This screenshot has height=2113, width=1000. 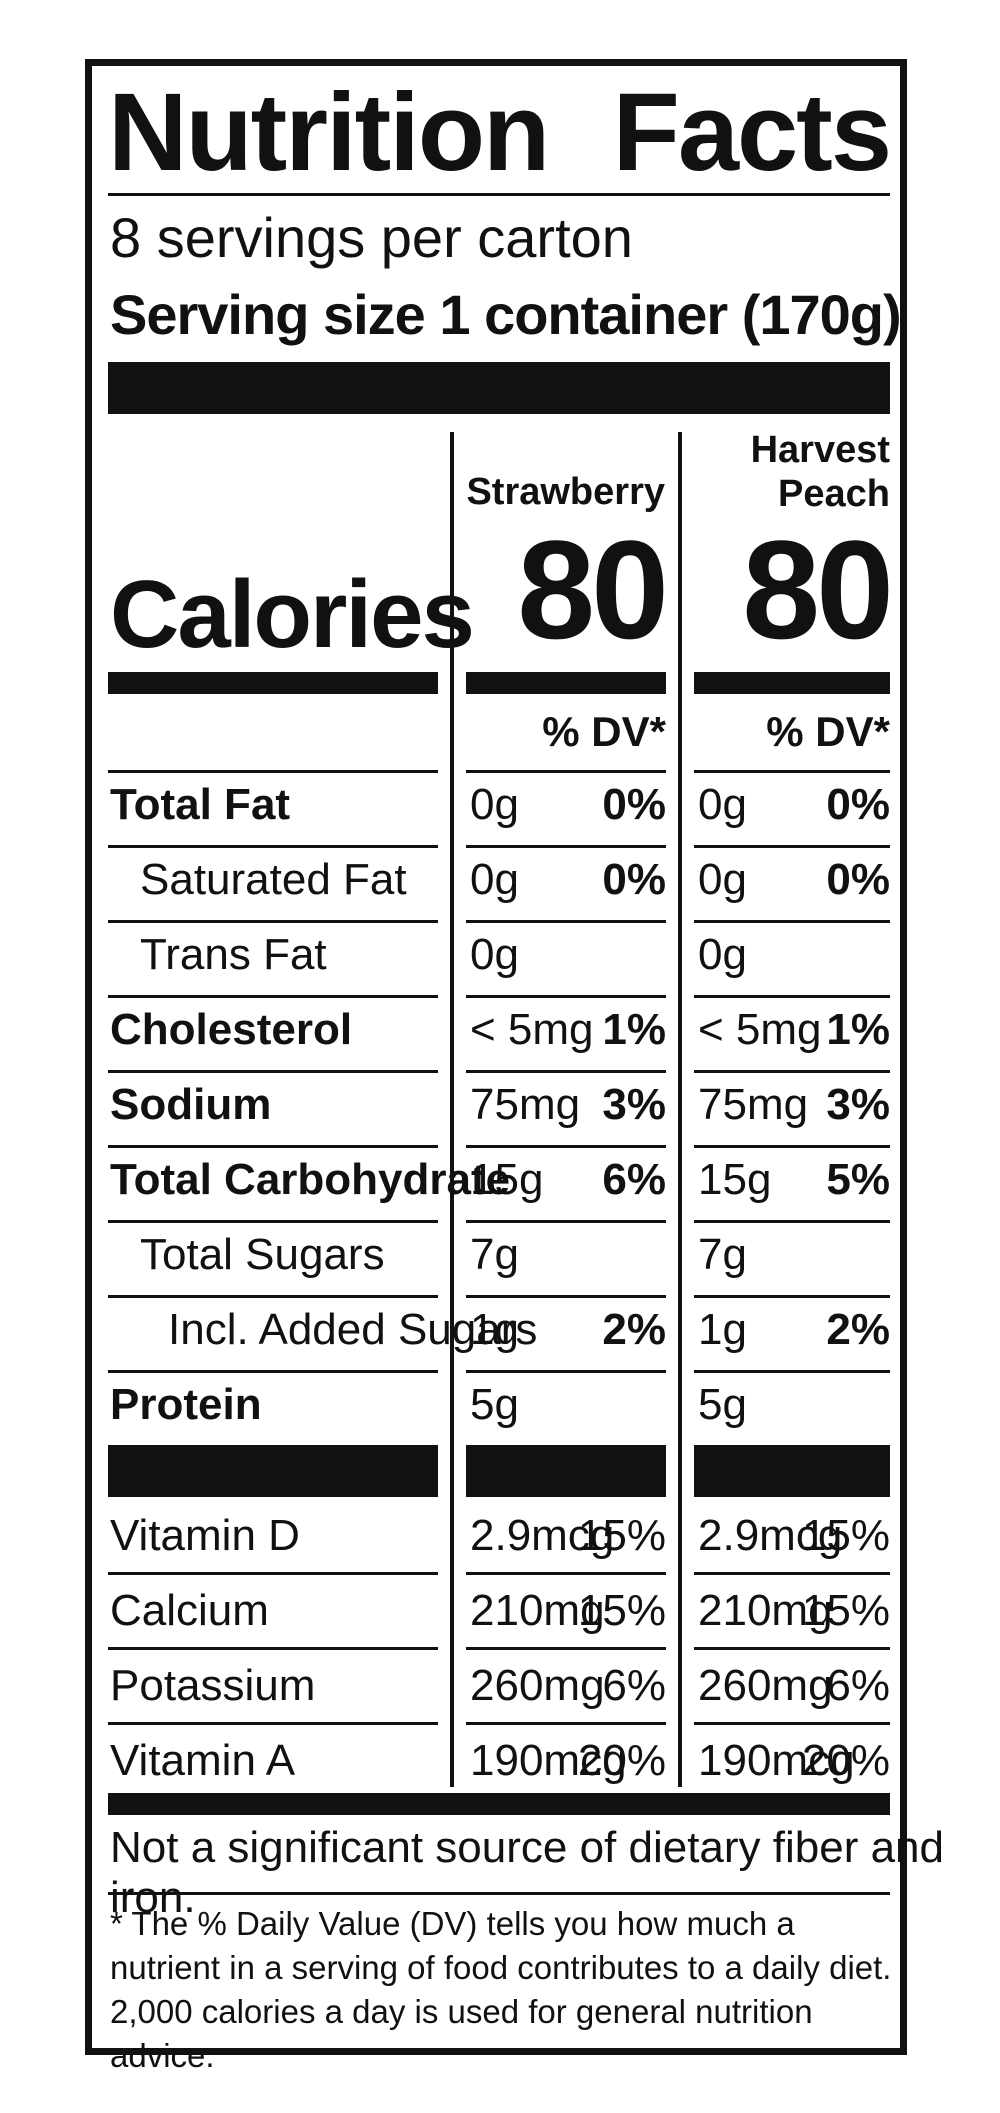 What do you see at coordinates (593, 589) in the screenshot?
I see `calories-strawberry: 80` at bounding box center [593, 589].